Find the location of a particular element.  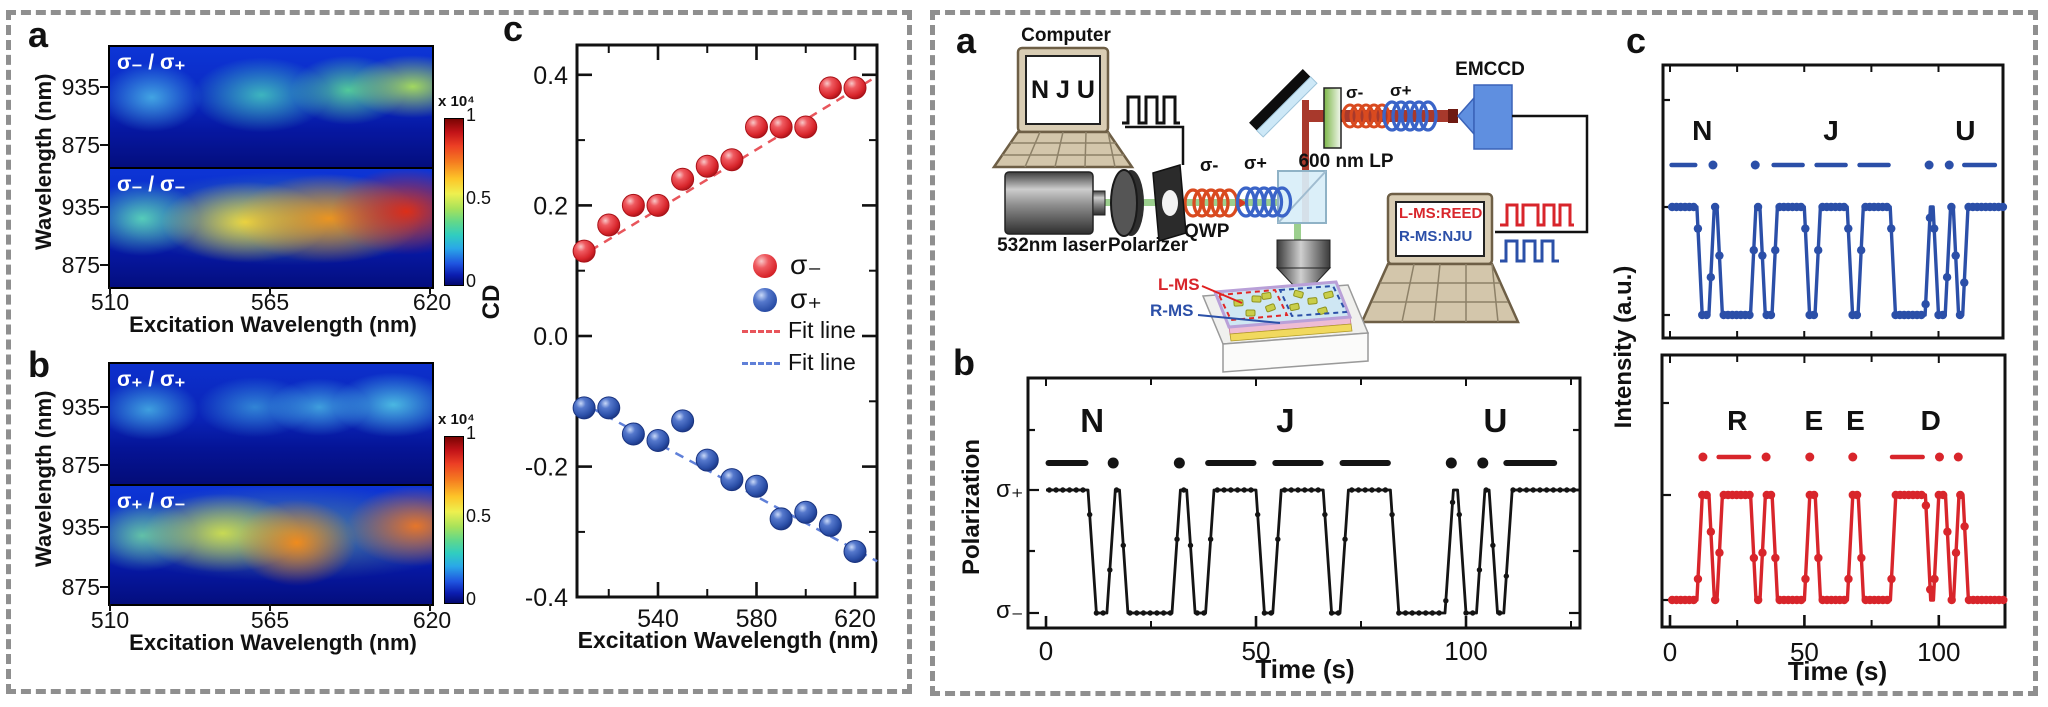

heatmap-tag: σ₋ / σ₋ is located at coordinates (151, 184).